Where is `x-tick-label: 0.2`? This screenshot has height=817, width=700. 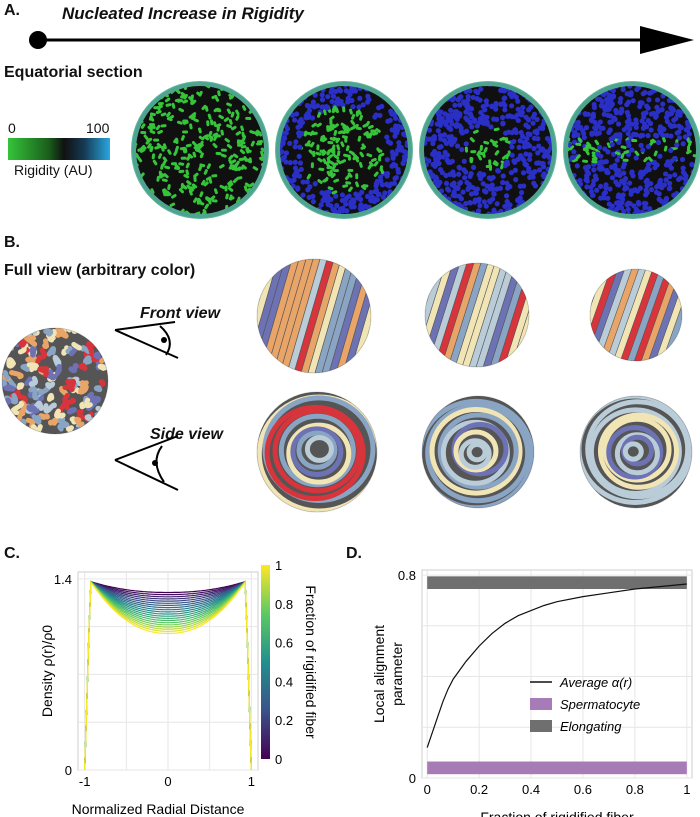
x-tick-label: 0.2 is located at coordinates (479, 789).